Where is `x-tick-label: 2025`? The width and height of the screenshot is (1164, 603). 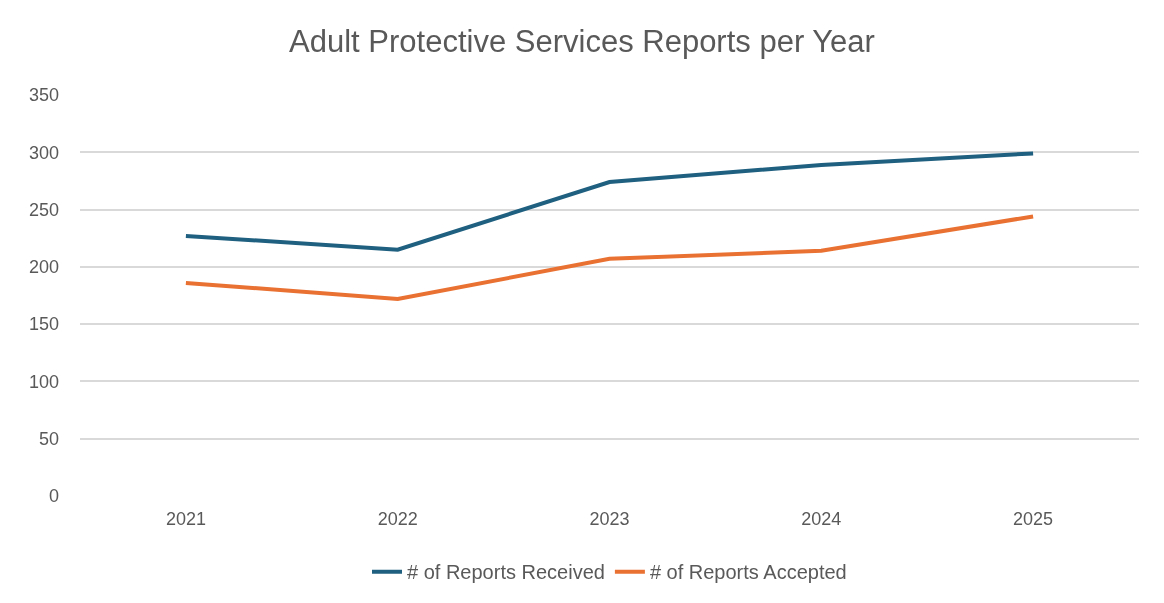
x-tick-label: 2025 is located at coordinates (1033, 519).